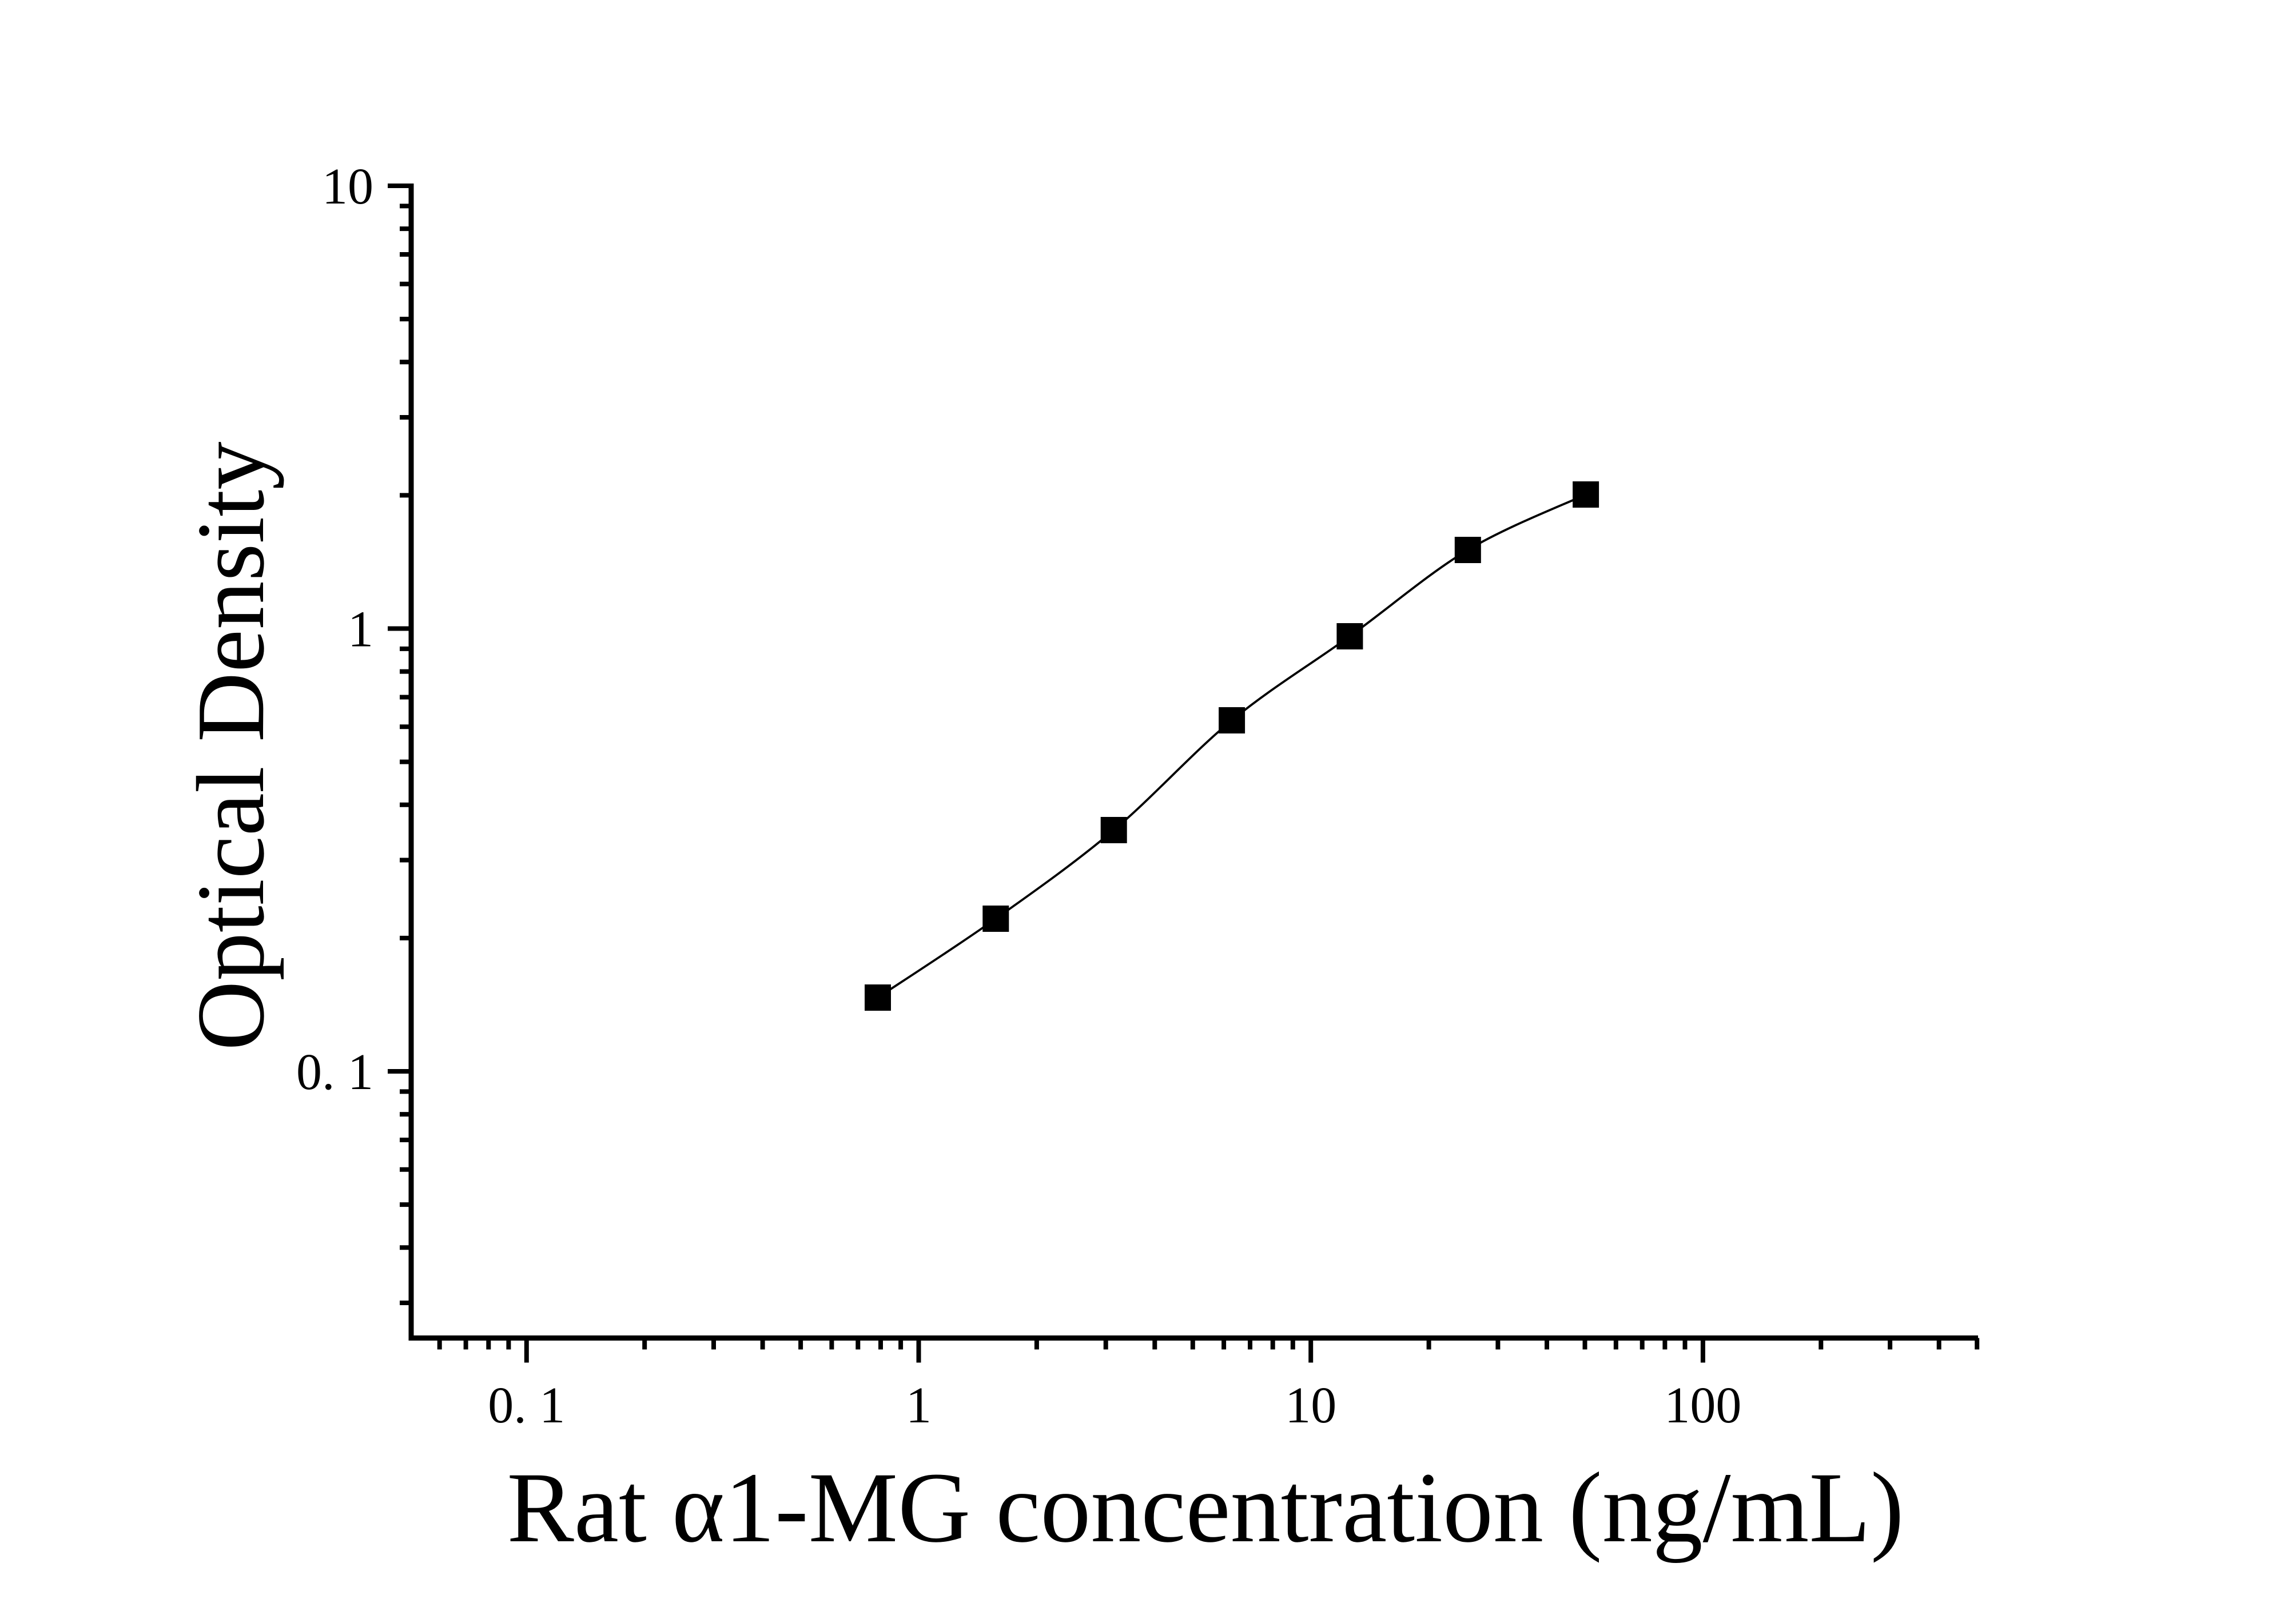  Describe the element at coordinates (1205, 1508) in the screenshot. I see `svg-text:Rat α1-MG concentration (ng/mL: Rat α1-MG concentration (ng/mL)` at that location.